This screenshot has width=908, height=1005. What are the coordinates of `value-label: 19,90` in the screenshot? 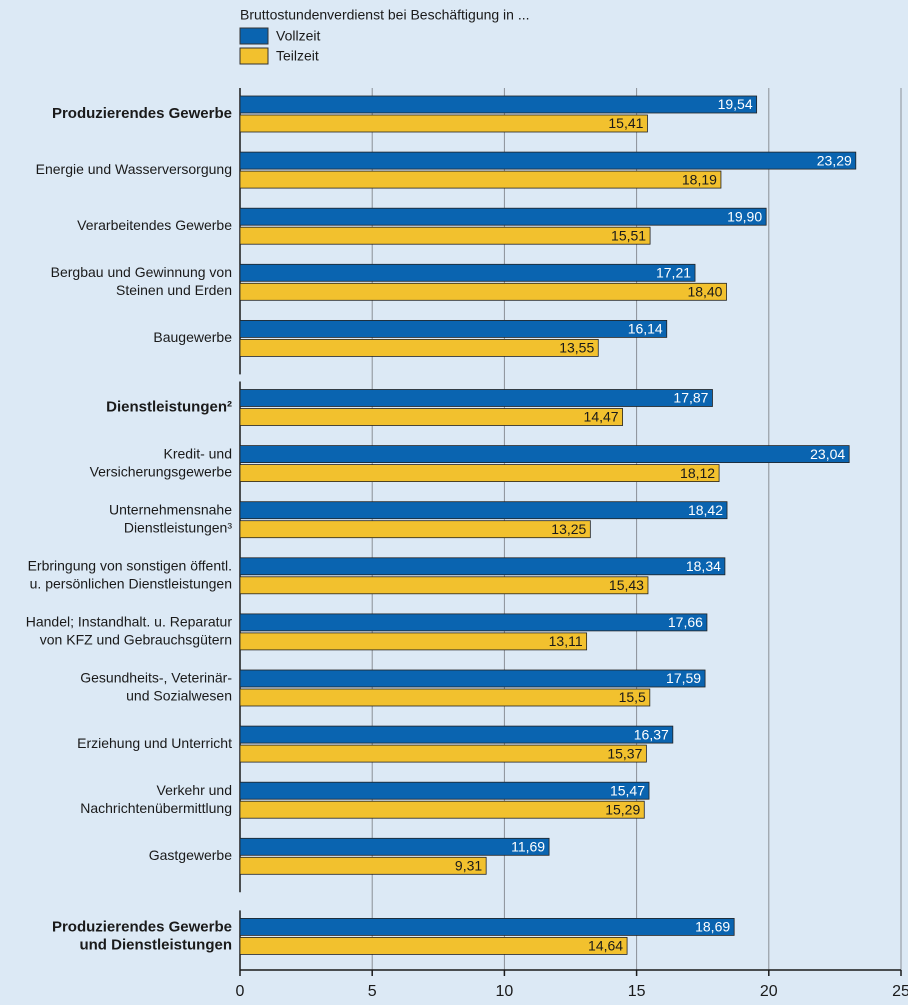 It's located at (744, 216).